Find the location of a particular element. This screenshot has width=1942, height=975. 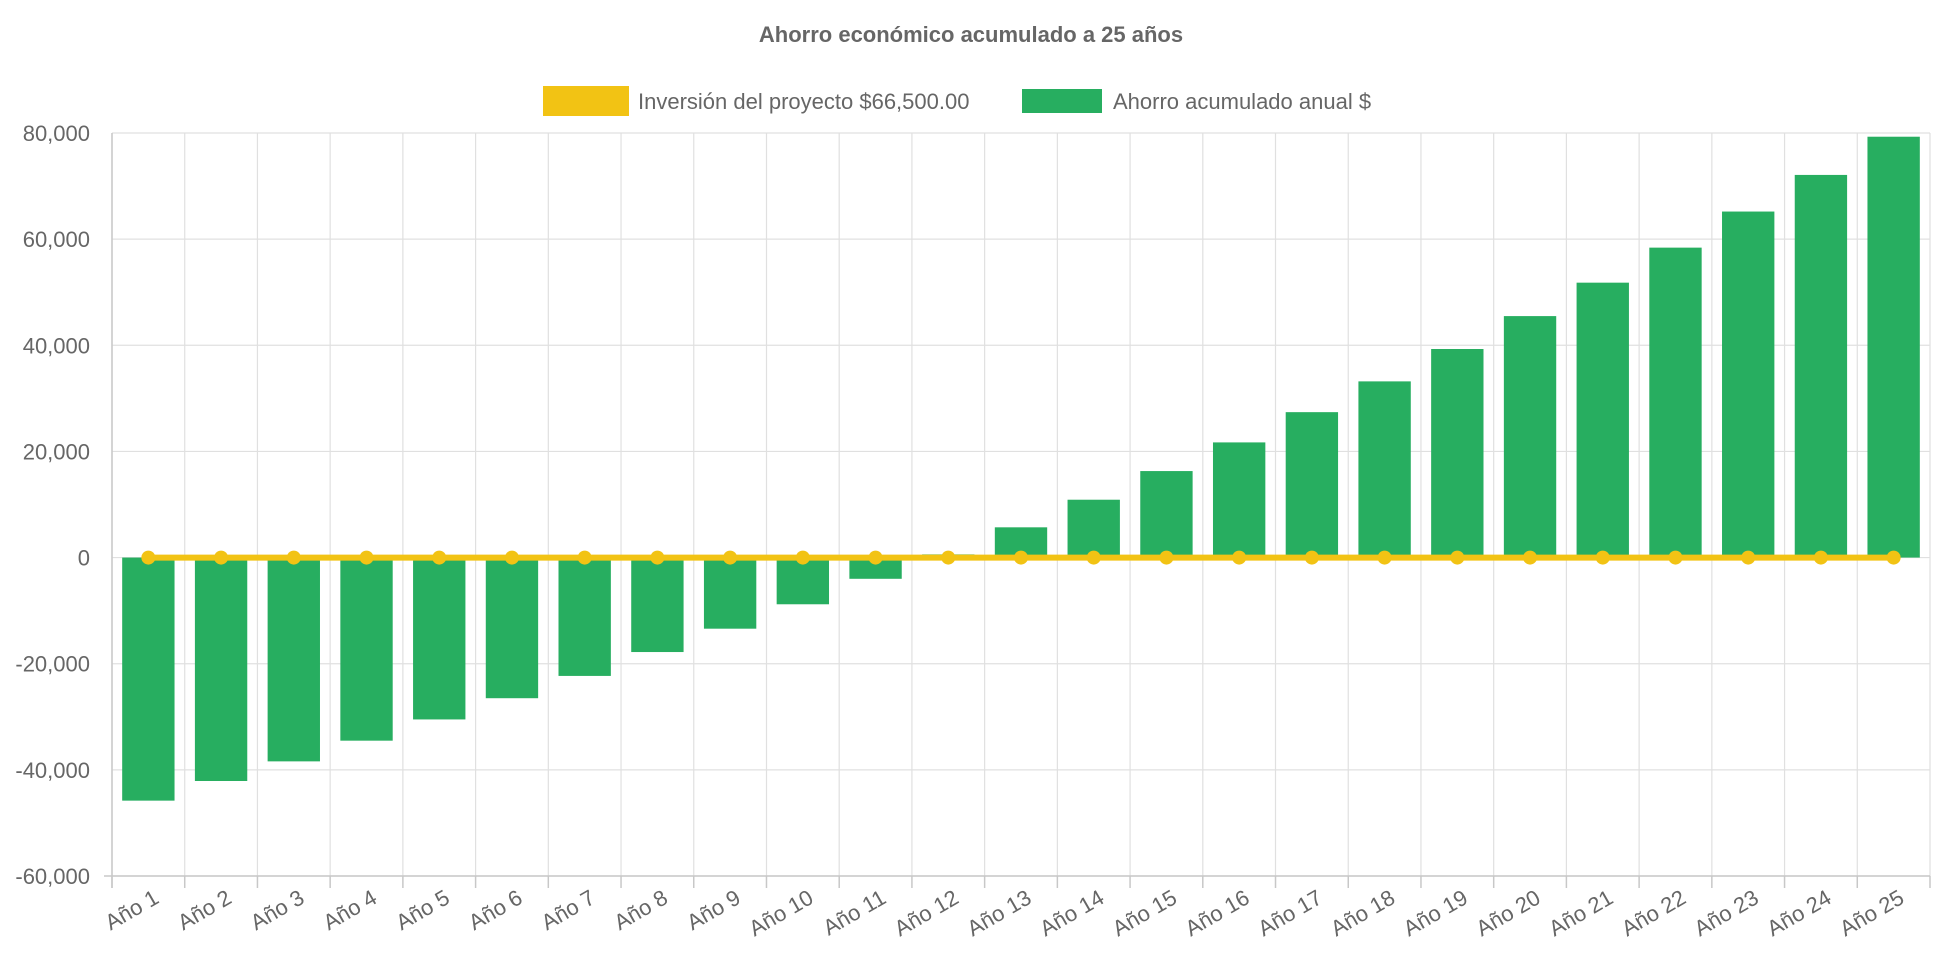

x-tick-label: Año 17 is located at coordinates (1289, 913).